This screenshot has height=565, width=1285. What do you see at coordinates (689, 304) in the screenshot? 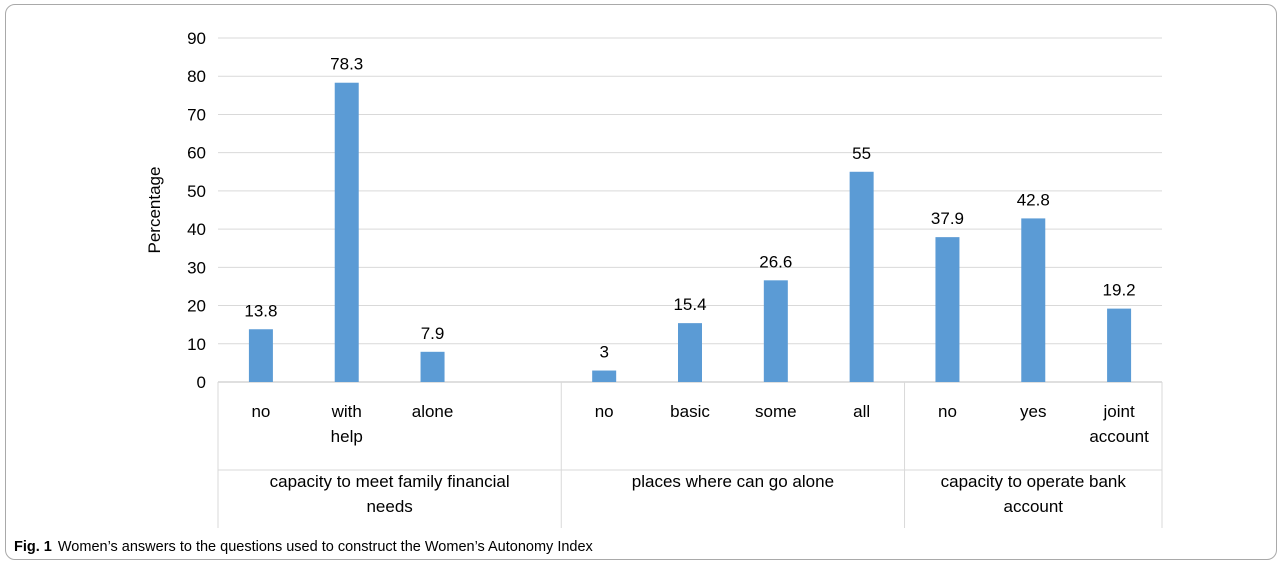
I see `data-label: 15.4` at bounding box center [689, 304].